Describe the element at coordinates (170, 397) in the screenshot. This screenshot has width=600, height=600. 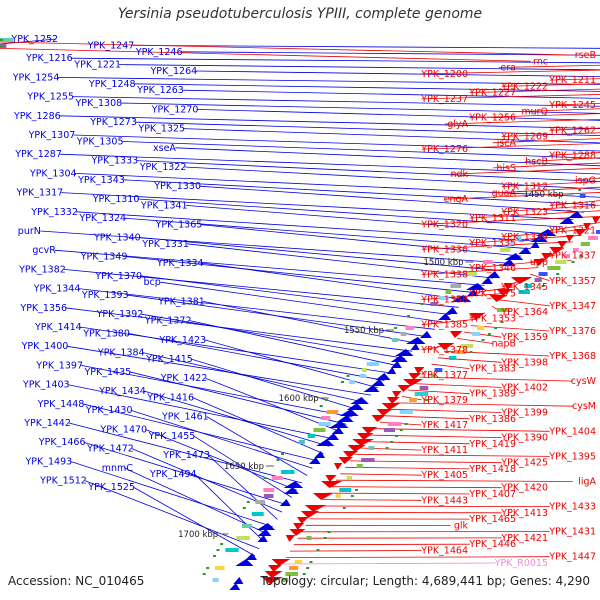
I see `gene-label-minus: YPK_1416` at that location.